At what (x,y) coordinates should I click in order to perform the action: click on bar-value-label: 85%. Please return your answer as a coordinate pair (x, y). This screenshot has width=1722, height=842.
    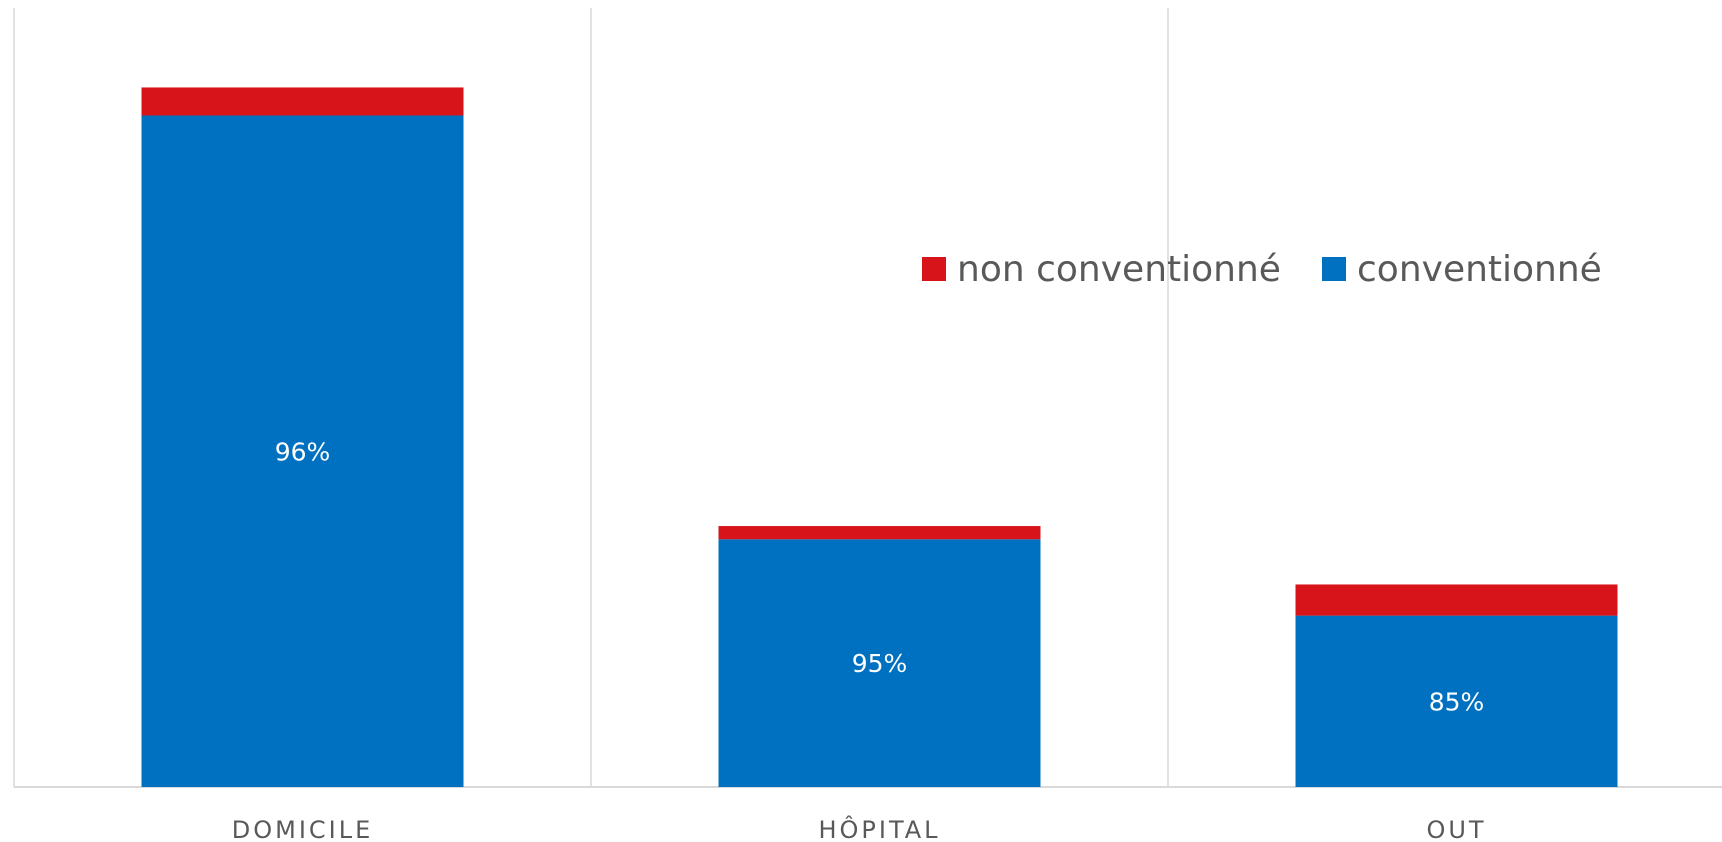
    Looking at the image, I should click on (1457, 701).